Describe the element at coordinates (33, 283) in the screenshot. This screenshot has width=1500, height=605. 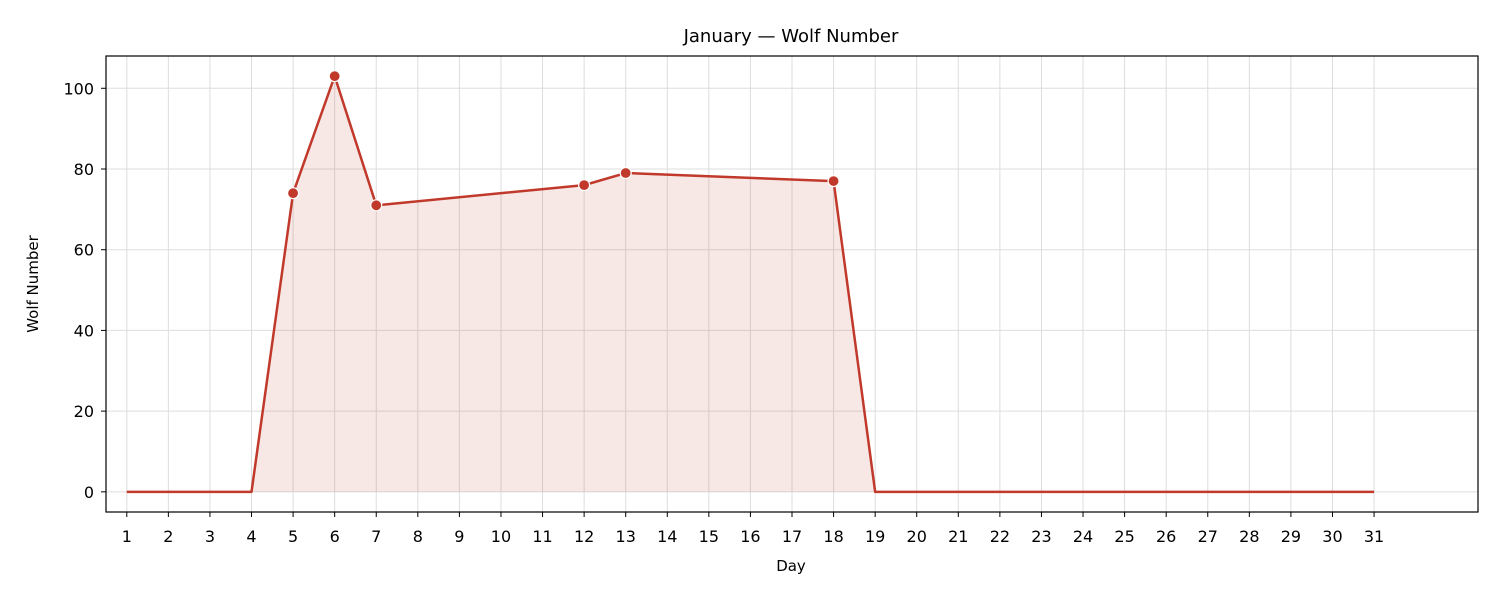
I see `y-axis-label: Wolf Number` at that location.